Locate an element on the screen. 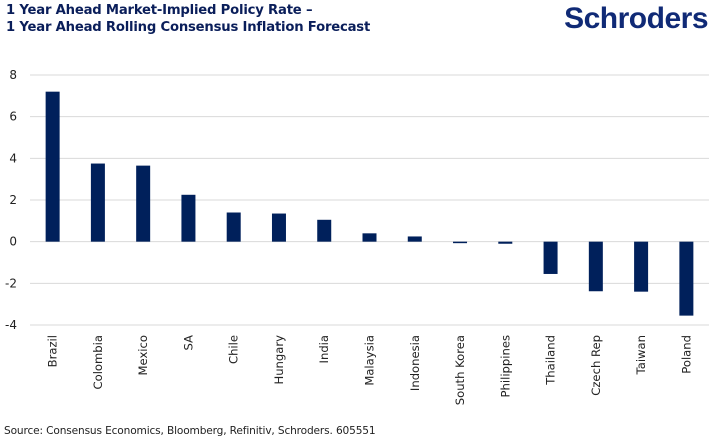 The width and height of the screenshot is (716, 443). bar-taiwan is located at coordinates (641, 266).